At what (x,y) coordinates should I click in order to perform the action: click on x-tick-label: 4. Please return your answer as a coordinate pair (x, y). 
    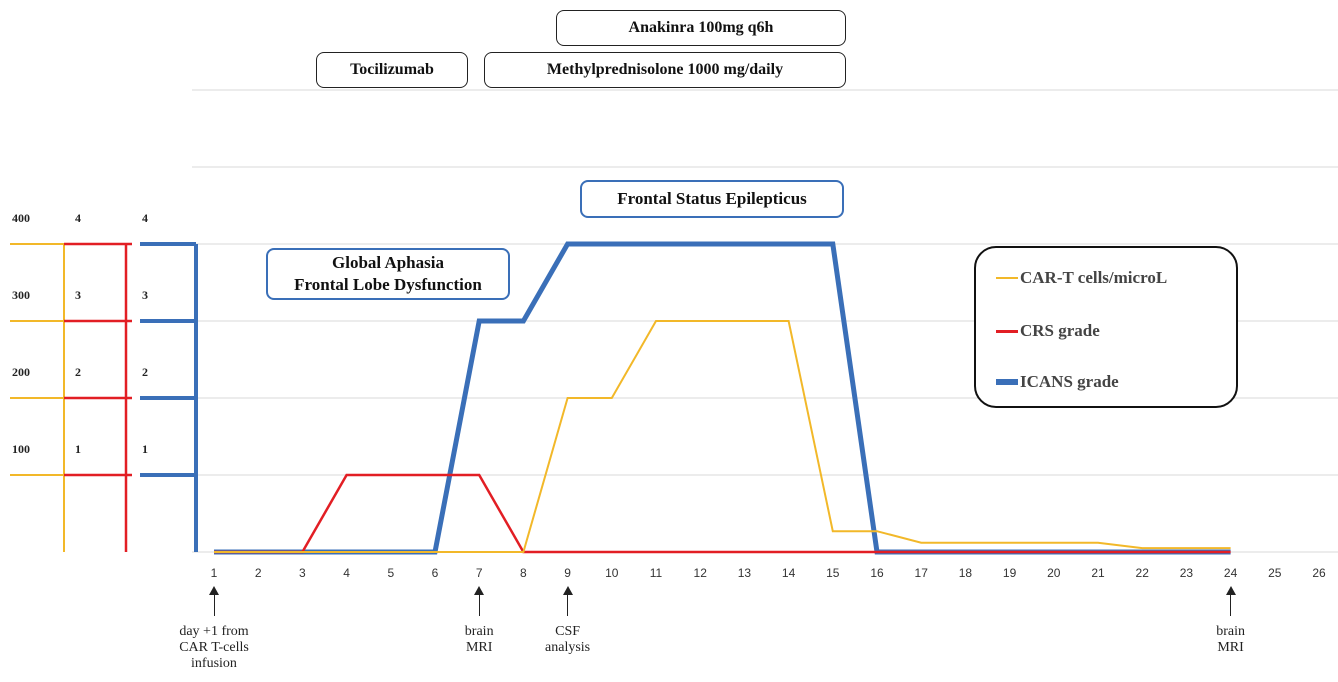
    Looking at the image, I should click on (346, 573).